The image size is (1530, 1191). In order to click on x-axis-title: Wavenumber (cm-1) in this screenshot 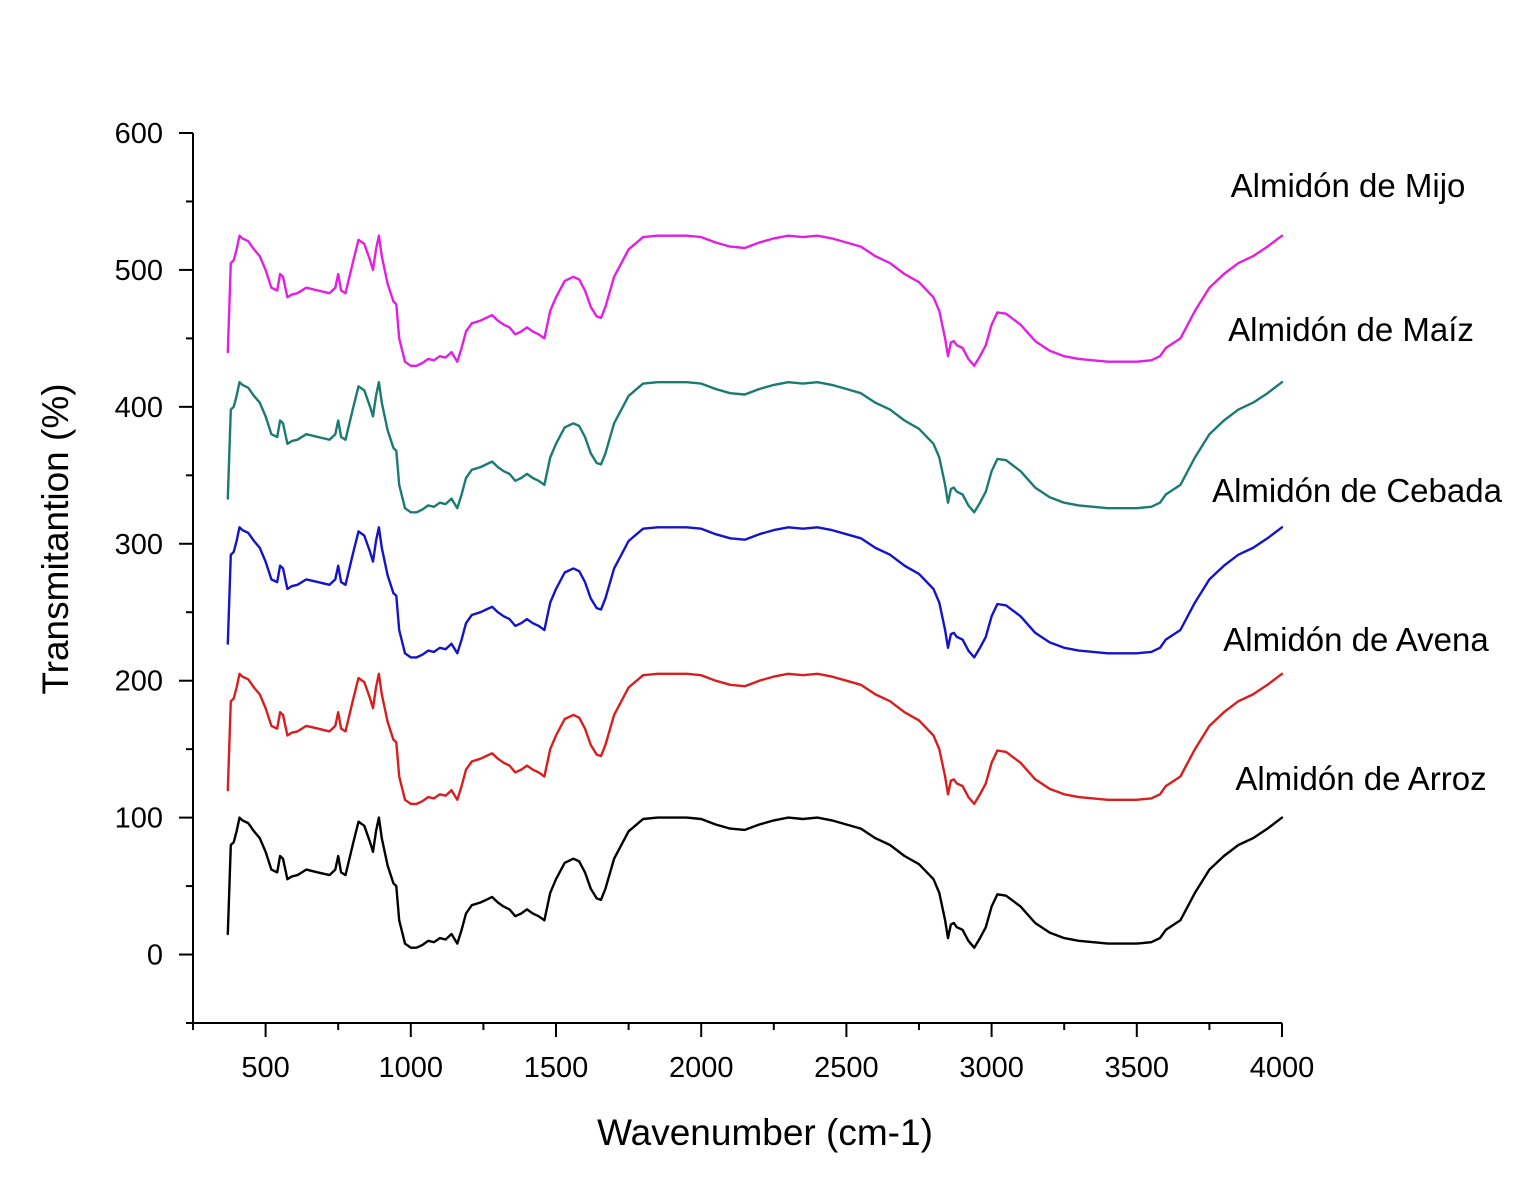, I will do `click(765, 1132)`.